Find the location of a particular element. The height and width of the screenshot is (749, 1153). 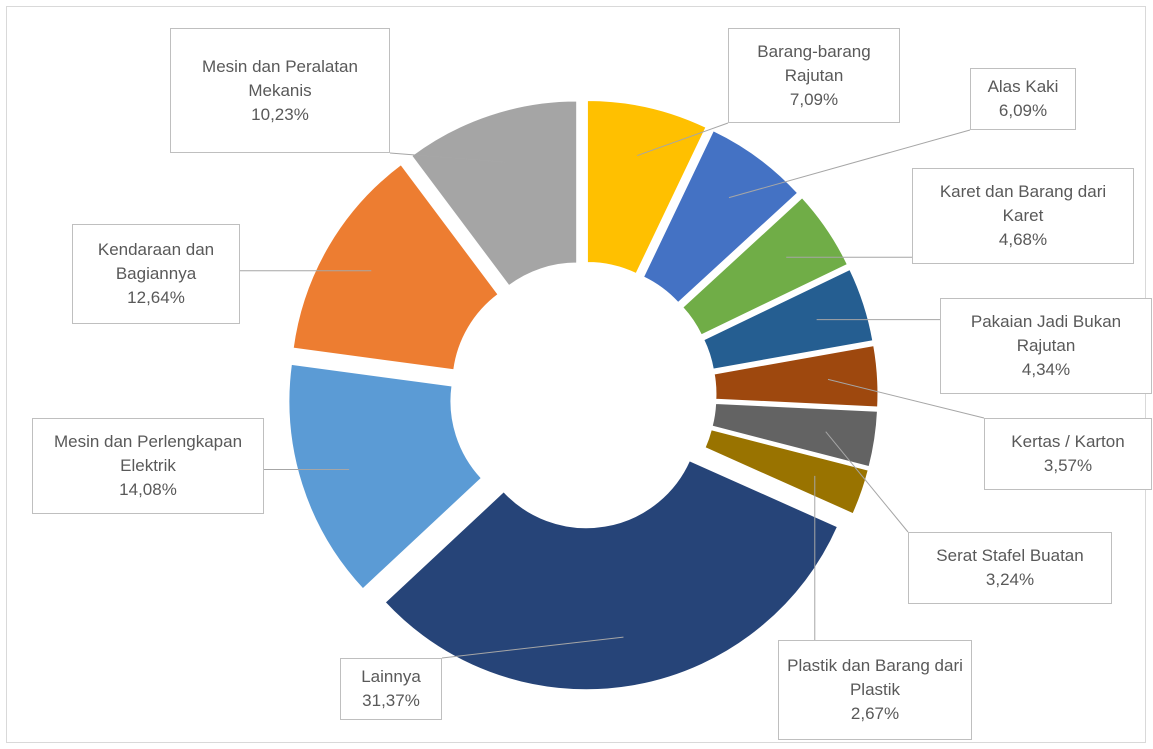

category-label: Barang-barang Rajutan is located at coordinates (814, 63).